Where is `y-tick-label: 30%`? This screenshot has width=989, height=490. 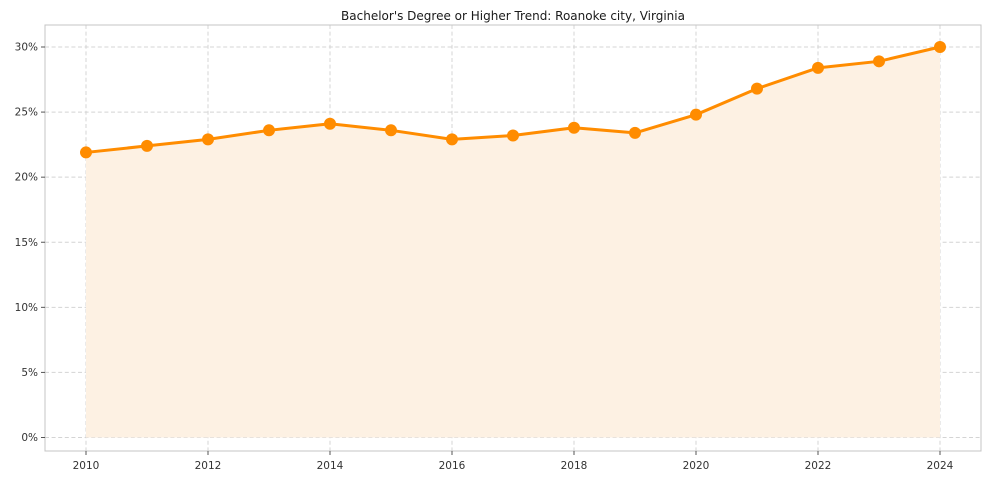
y-tick-label: 30% is located at coordinates (26, 48).